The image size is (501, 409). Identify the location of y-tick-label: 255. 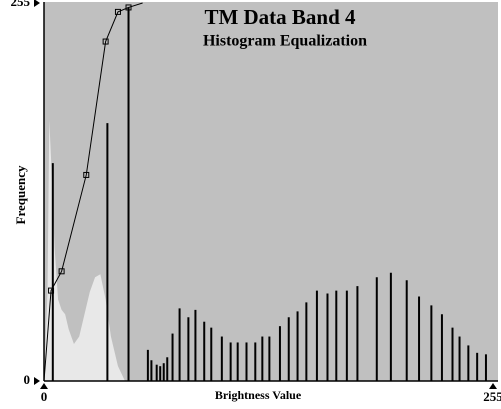
(21, 4).